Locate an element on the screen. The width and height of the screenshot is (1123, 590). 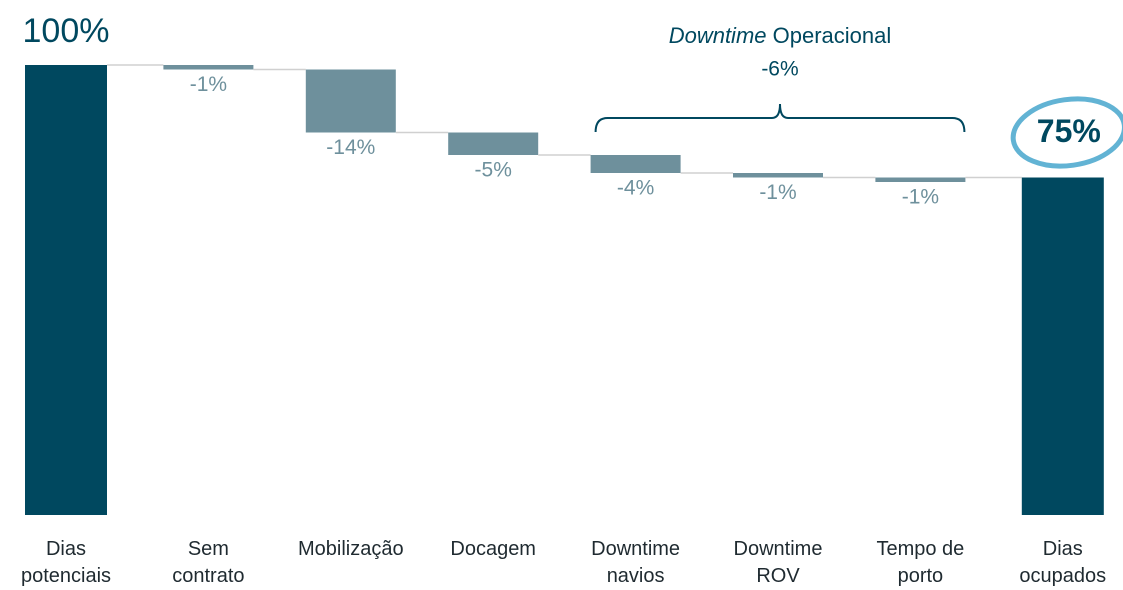
annotation-text: Operacional is located at coordinates (832, 35).